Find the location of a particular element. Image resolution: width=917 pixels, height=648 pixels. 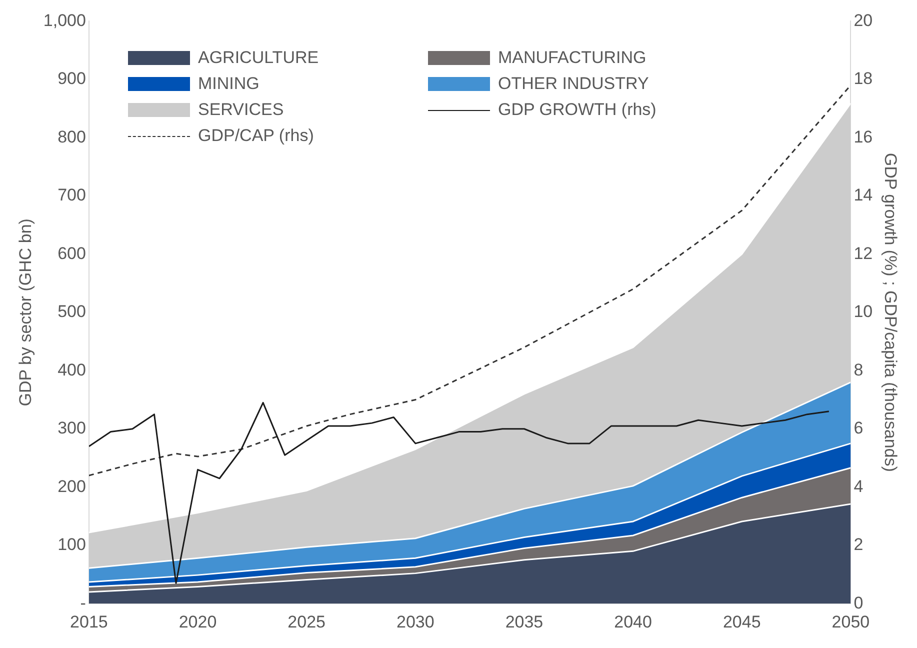

y2-tick-label: 14 is located at coordinates (863, 195).